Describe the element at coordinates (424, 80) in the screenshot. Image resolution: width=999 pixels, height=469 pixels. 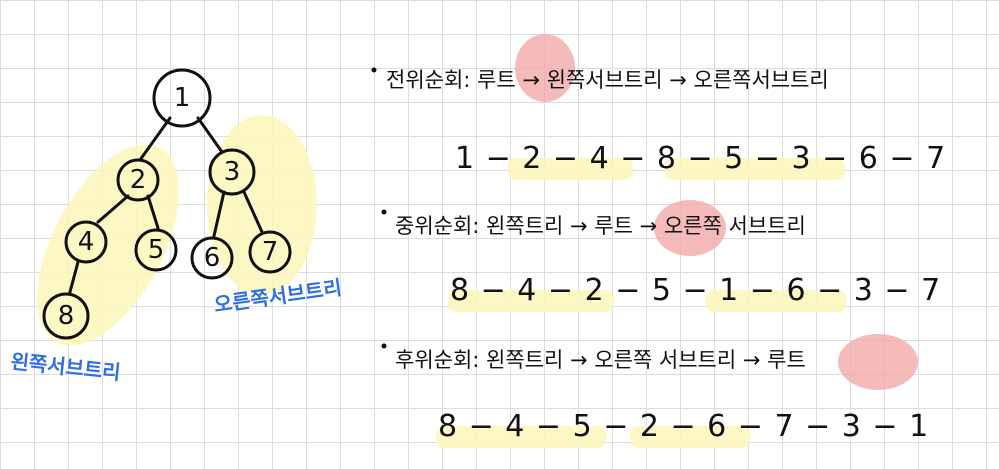
I see `preorder-title: 전위순회` at that location.